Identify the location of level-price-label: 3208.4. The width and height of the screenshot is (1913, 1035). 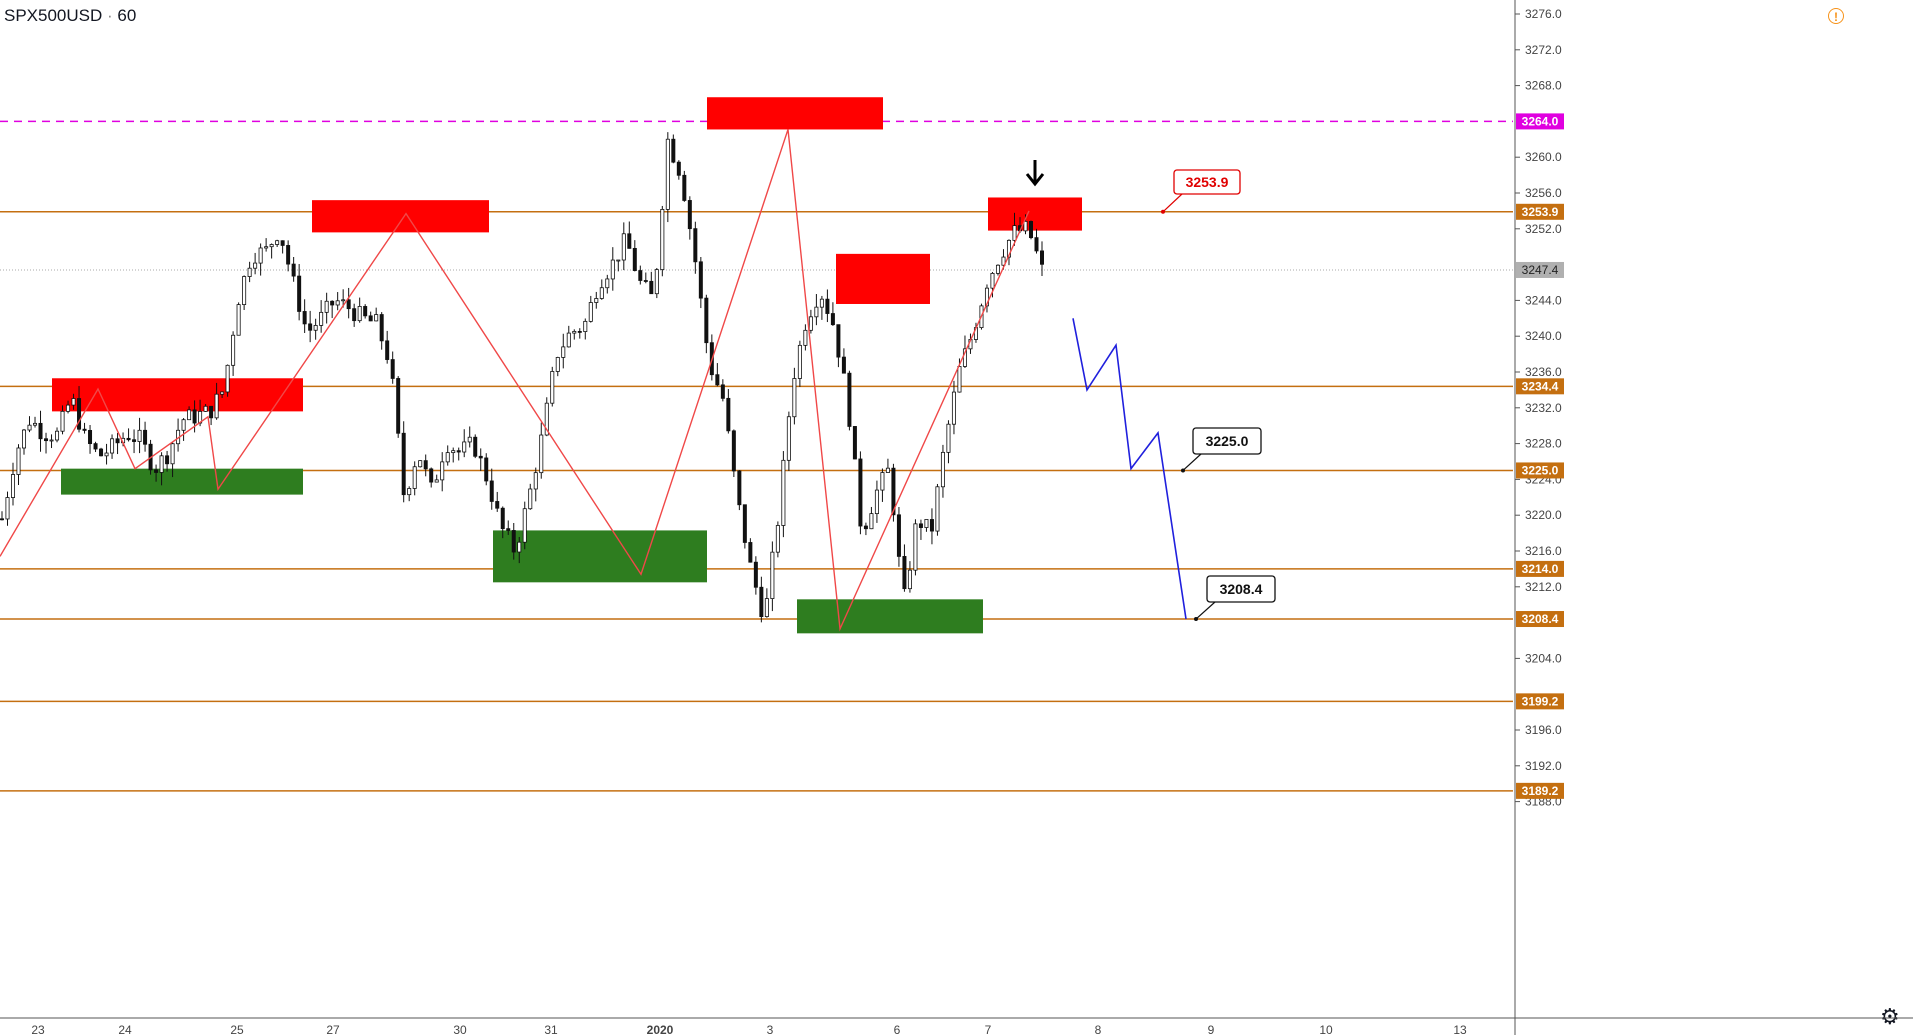
(1540, 619).